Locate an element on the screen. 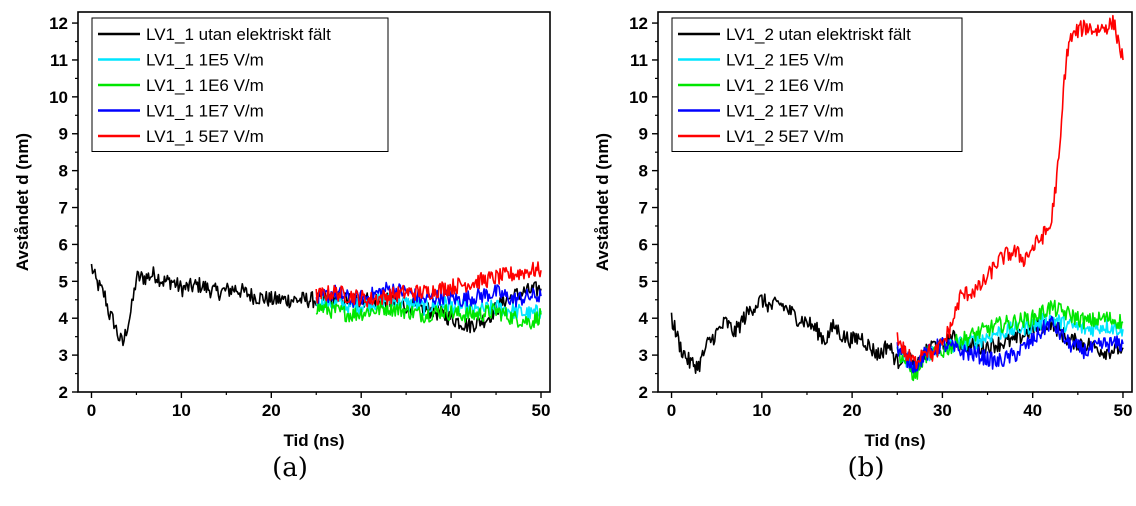  panel-caption: (b) is located at coordinates (866, 468).